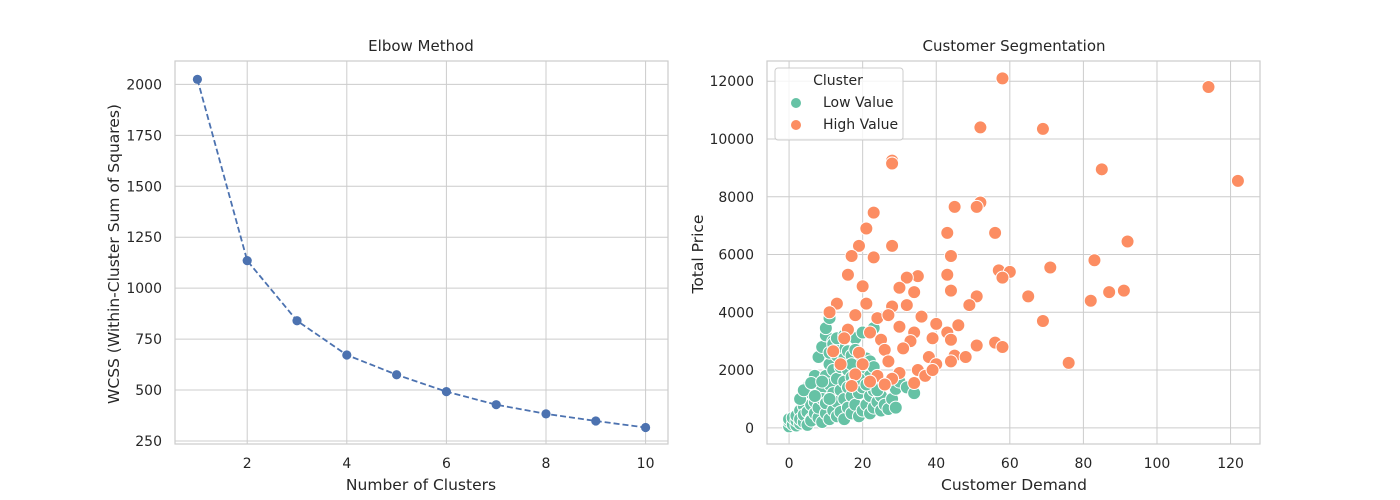 This screenshot has height=500, width=1400. I want to click on x-tick-label: 2, so click(247, 464).